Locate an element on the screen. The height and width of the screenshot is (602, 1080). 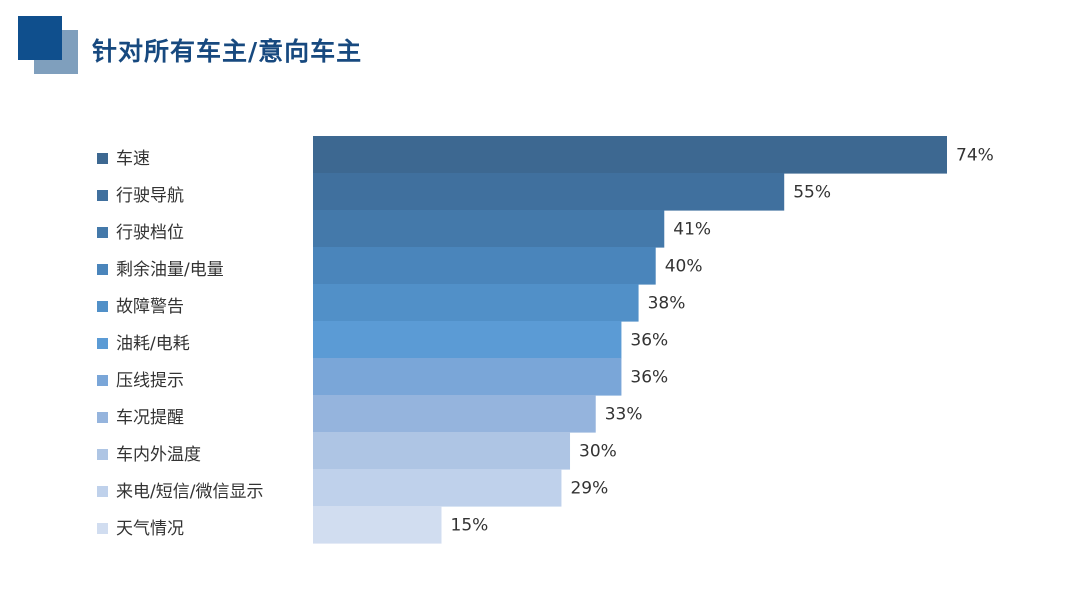
legend-label: 故障警告 is located at coordinates (150, 307).